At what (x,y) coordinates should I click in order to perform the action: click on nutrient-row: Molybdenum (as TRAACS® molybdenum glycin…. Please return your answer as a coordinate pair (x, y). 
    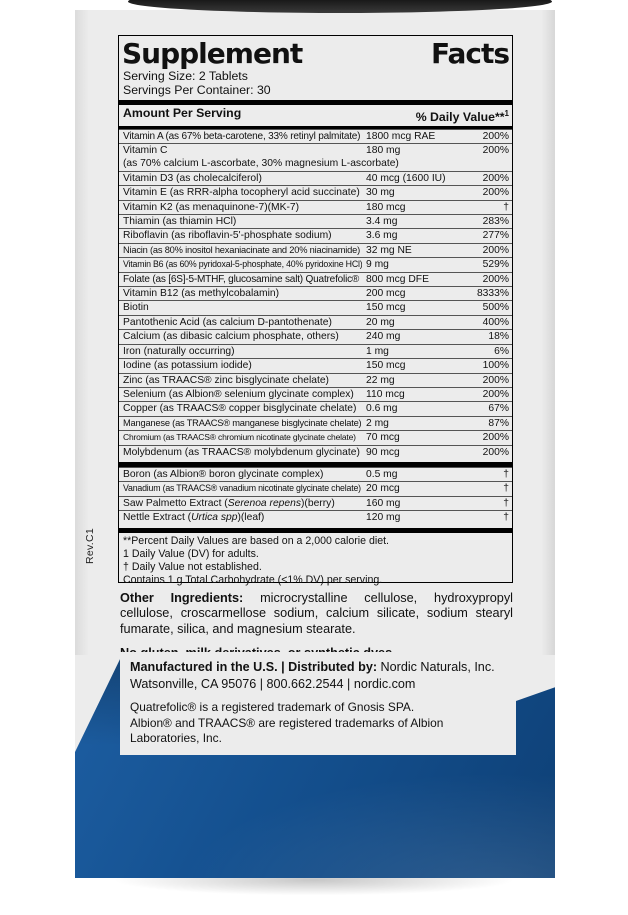
    Looking at the image, I should click on (315, 451).